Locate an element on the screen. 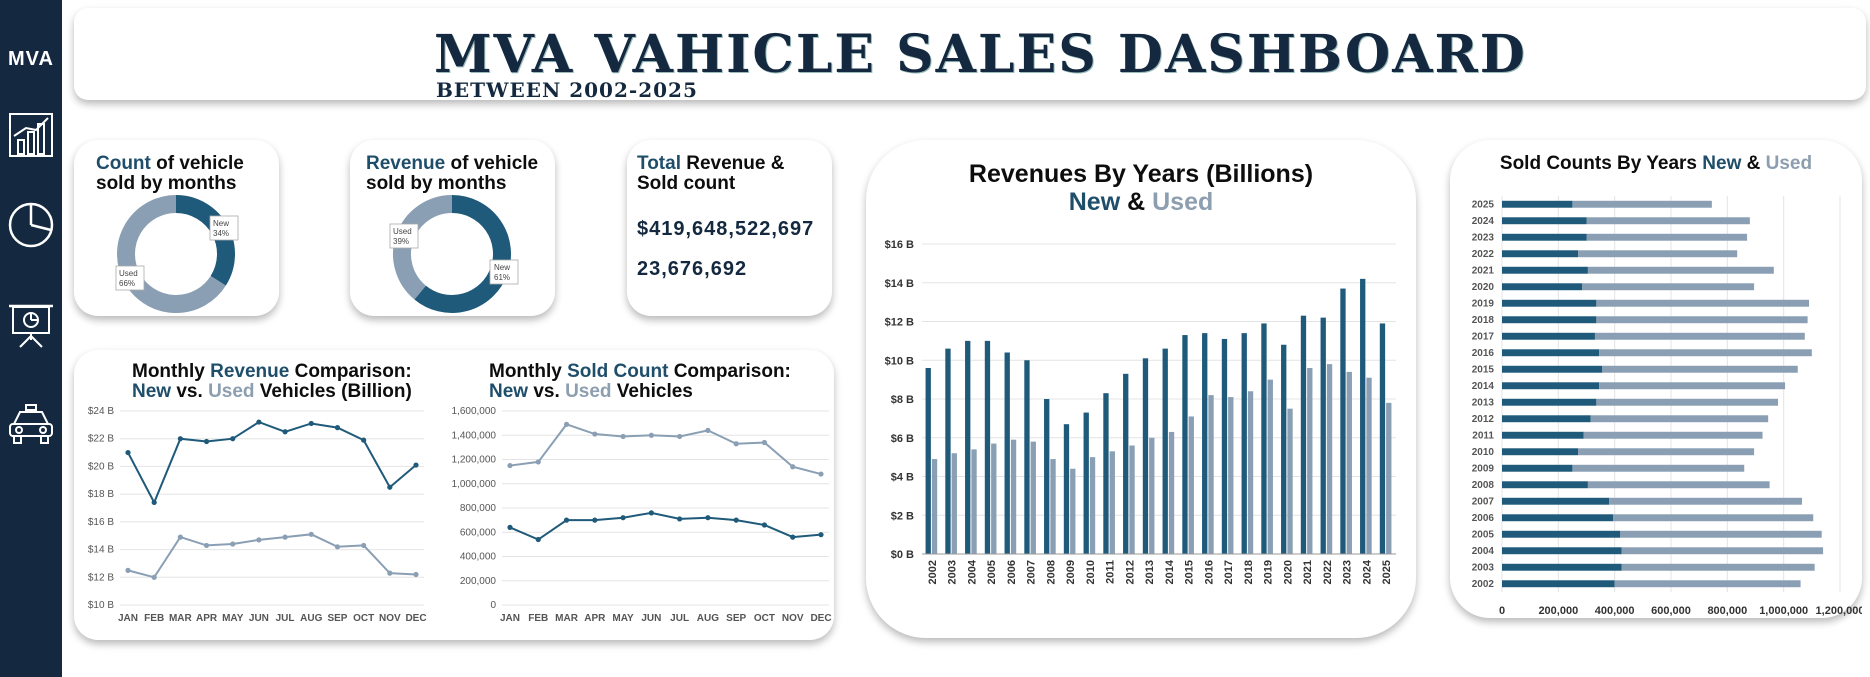 The width and height of the screenshot is (1870, 677). y-tick-label: 2025 is located at coordinates (1483, 204).